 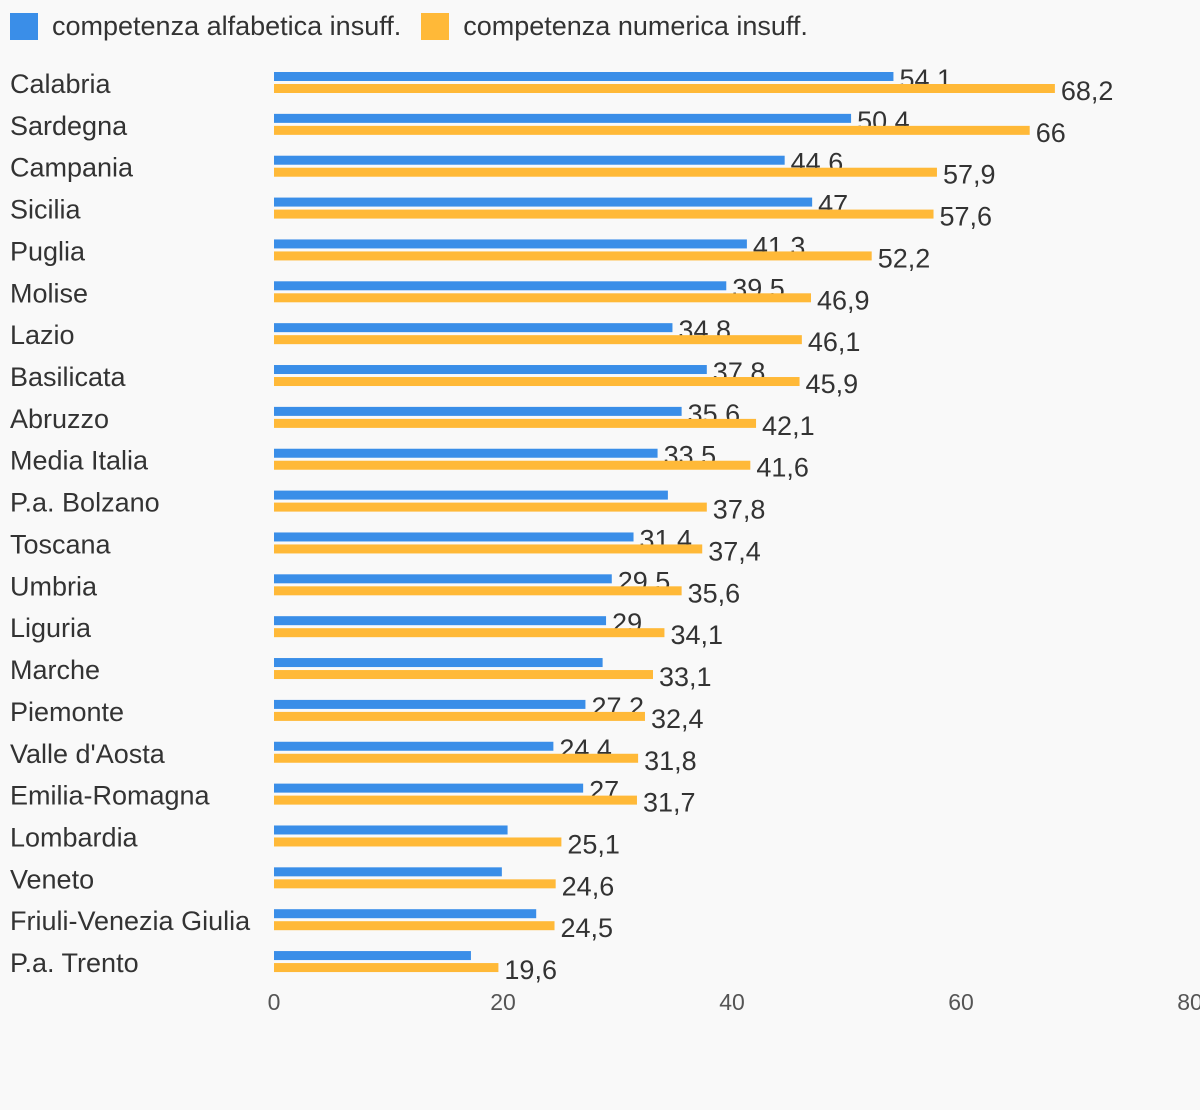 What do you see at coordinates (500, 286) in the screenshot?
I see `bar-alfabetica-molise` at bounding box center [500, 286].